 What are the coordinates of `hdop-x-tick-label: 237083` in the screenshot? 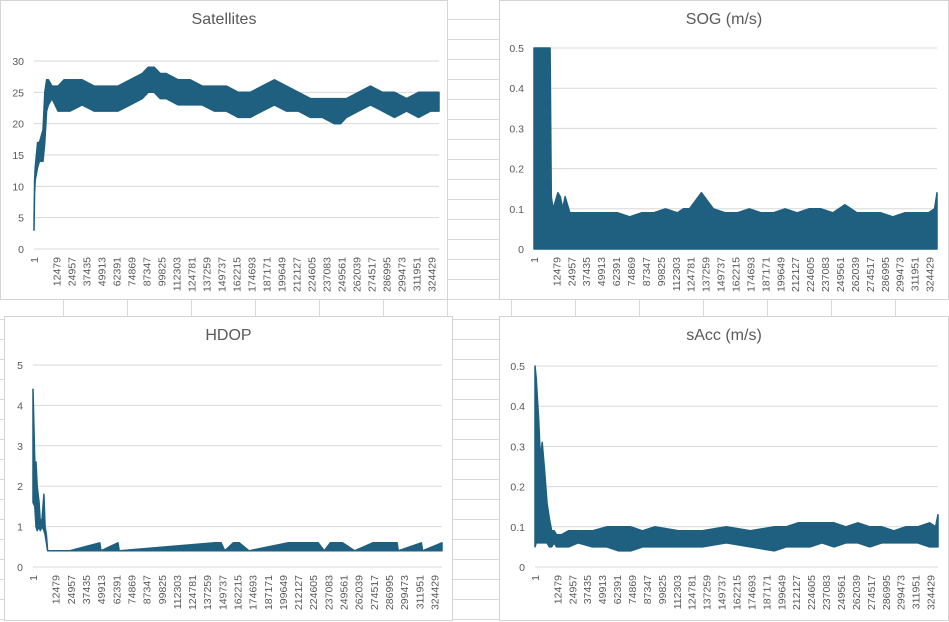 It's located at (329, 592).